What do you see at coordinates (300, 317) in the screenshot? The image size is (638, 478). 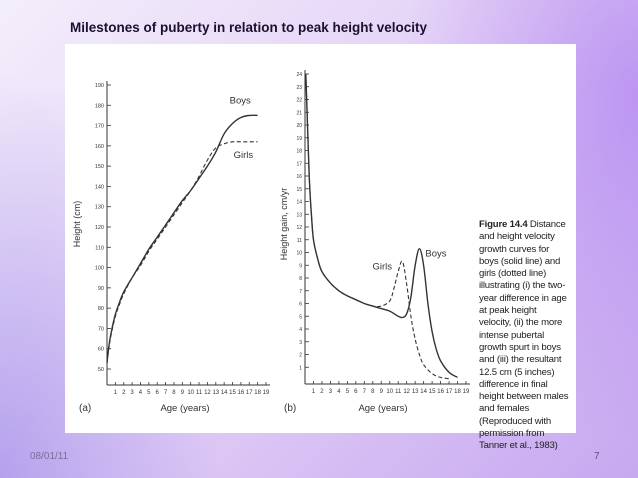 I see `y-tick-label: 5` at bounding box center [300, 317].